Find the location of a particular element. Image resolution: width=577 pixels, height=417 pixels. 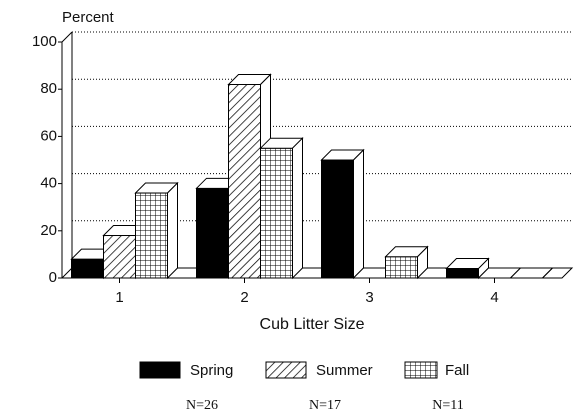

legend-label: Summer is located at coordinates (344, 370).